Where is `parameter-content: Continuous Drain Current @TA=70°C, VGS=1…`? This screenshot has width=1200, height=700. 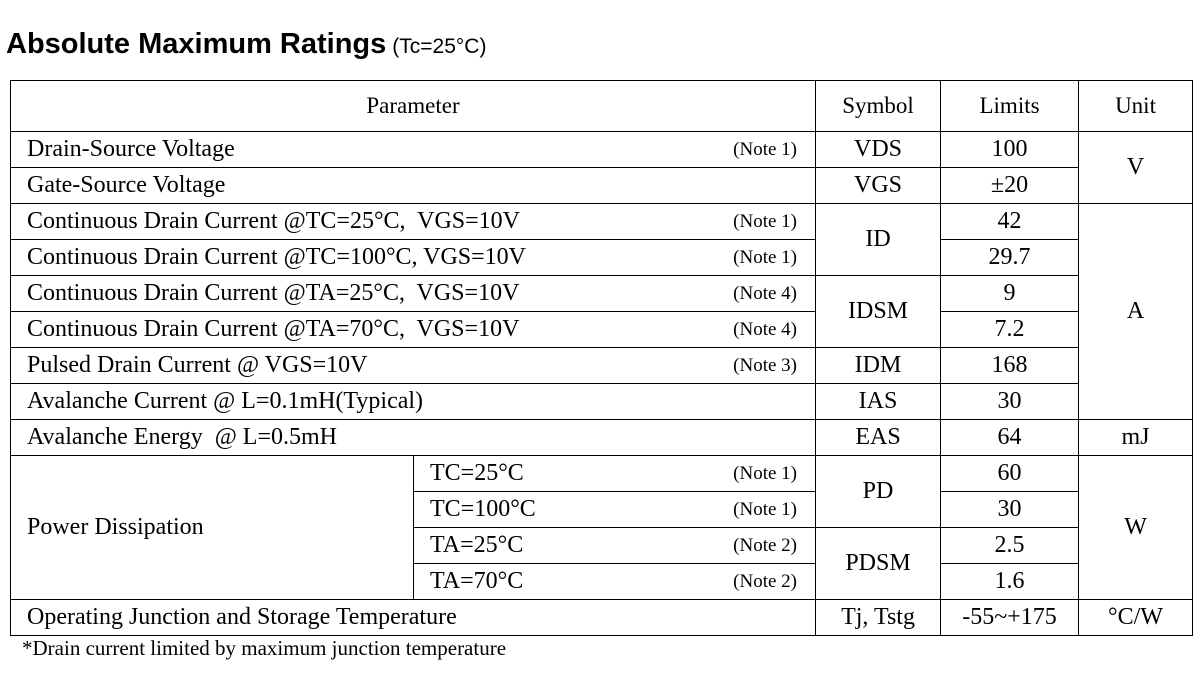
parameter-content: Continuous Drain Current @TA=70°C, VGS=1… is located at coordinates (413, 329).